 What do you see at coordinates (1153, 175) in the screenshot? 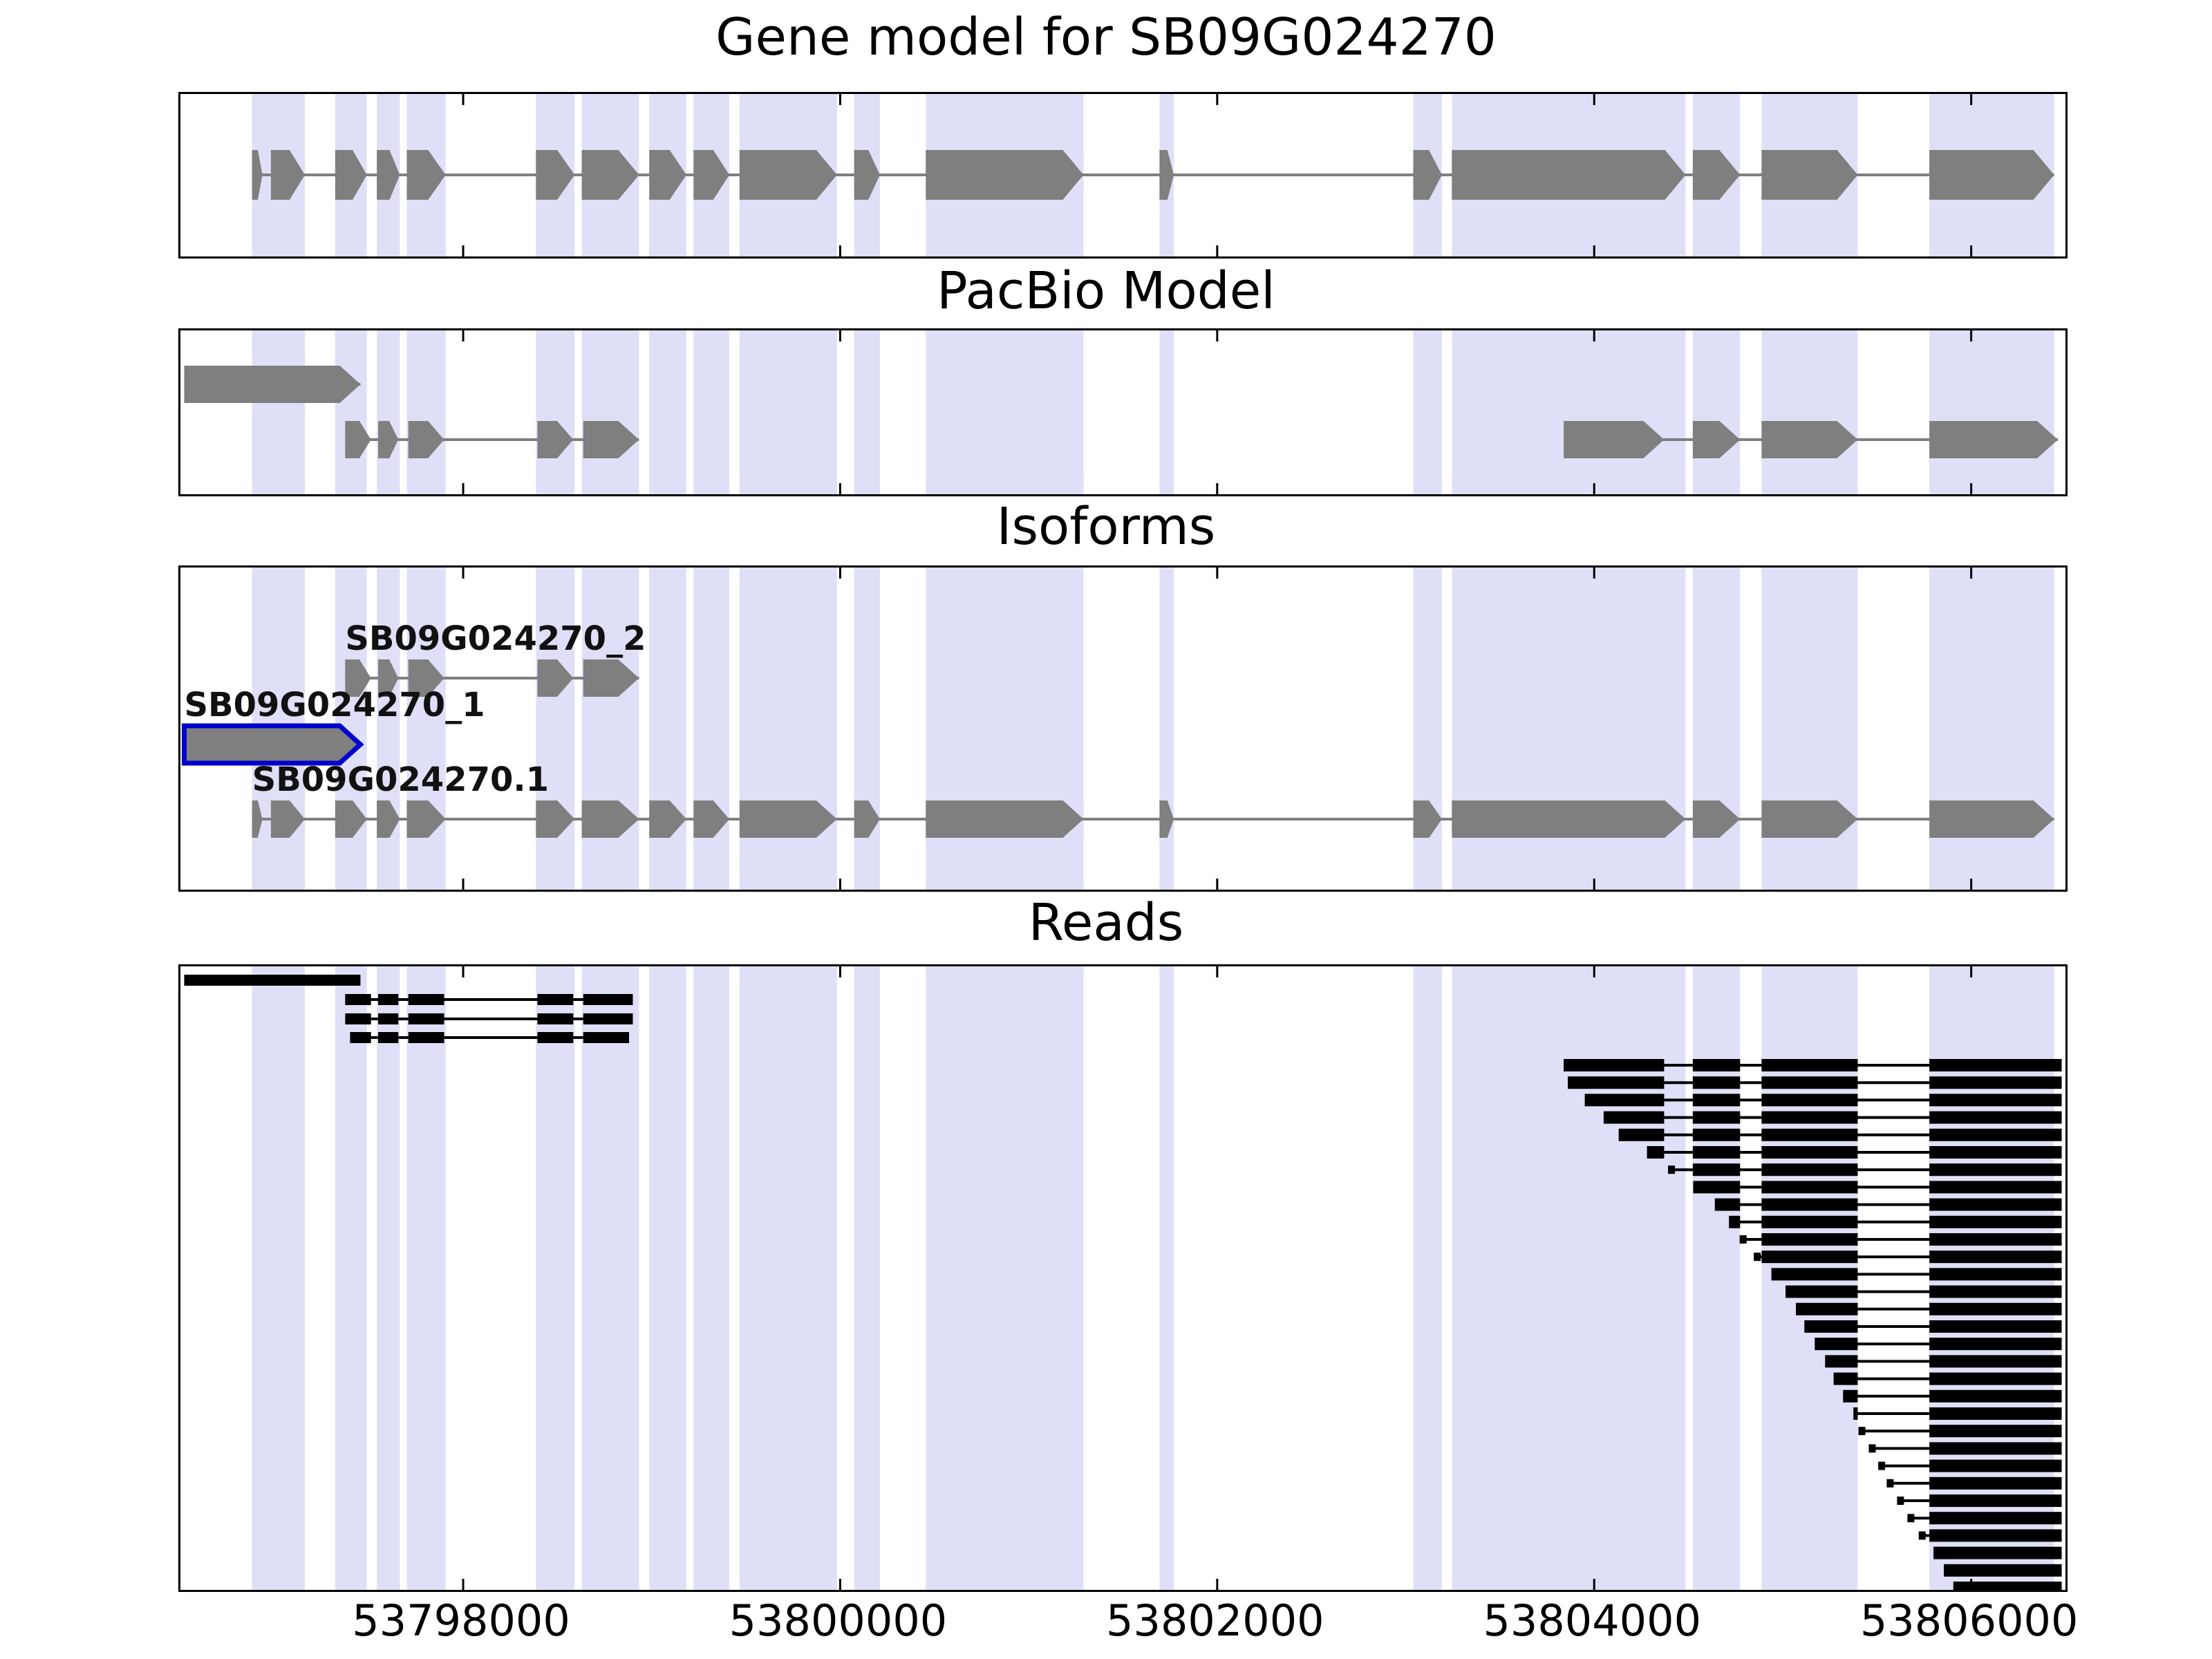
I see `gene-model-plot` at bounding box center [1153, 175].